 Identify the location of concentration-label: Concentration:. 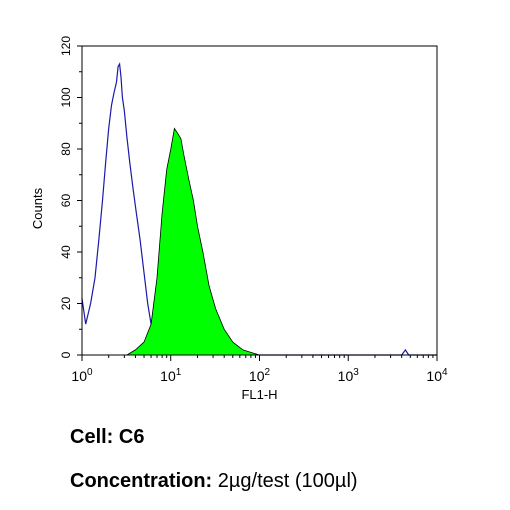
(141, 481).